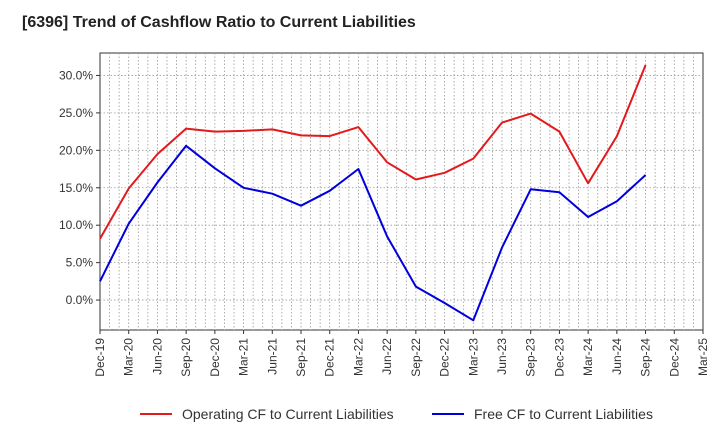 This screenshot has width=720, height=440. What do you see at coordinates (76, 225) in the screenshot?
I see `y-tick-label: 10.0%` at bounding box center [76, 225].